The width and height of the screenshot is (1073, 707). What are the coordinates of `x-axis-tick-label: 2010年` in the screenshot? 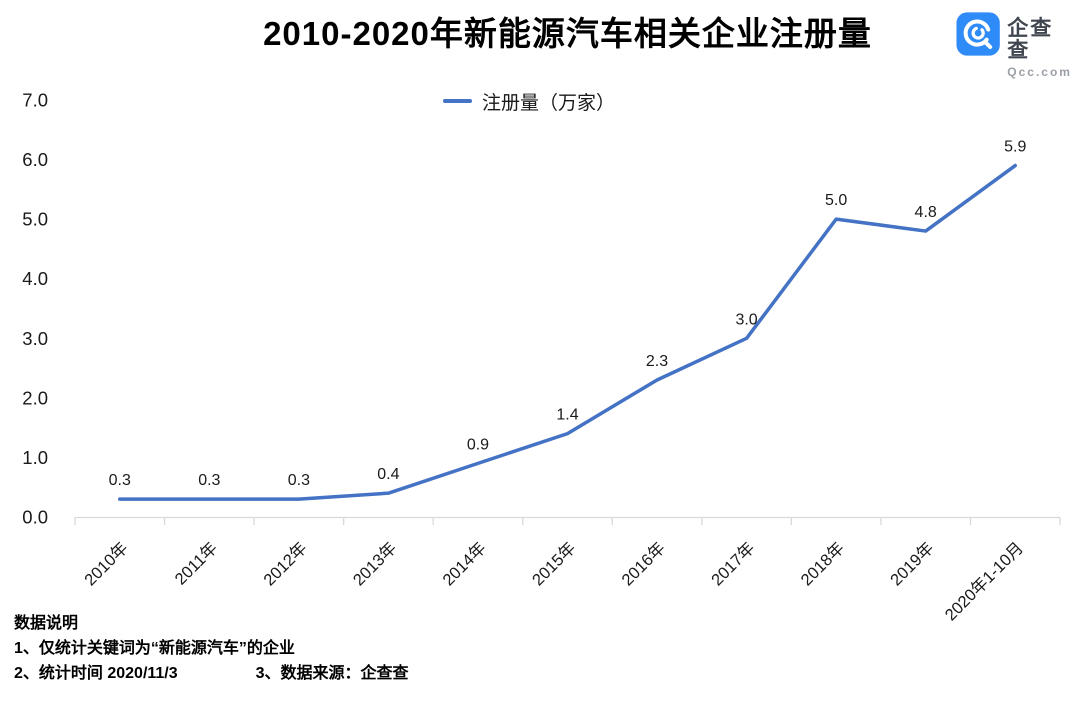 It's located at (106, 563).